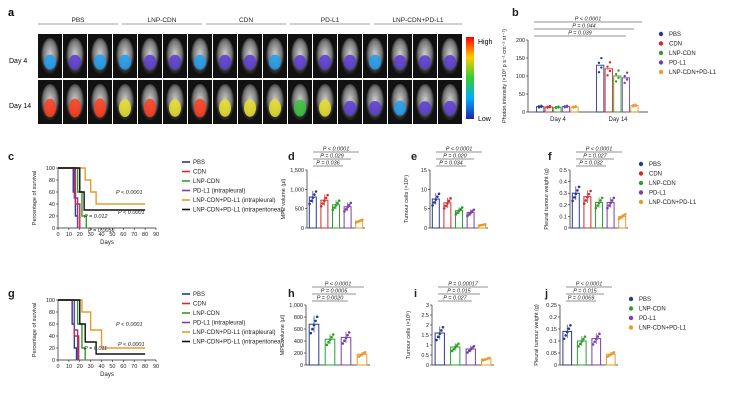 The height and width of the screenshot is (410, 750). I want to click on y-tick-label: 2, so click(427, 326).